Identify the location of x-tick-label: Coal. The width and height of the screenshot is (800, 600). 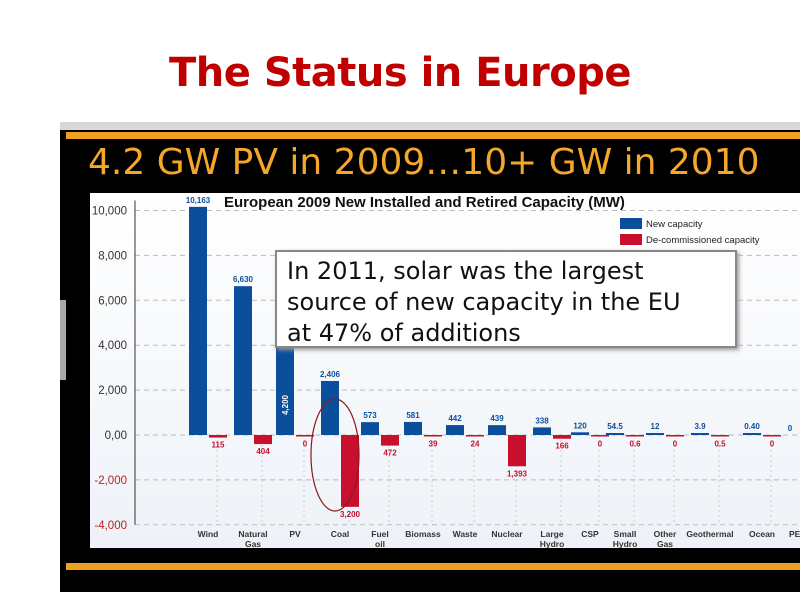
(340, 534).